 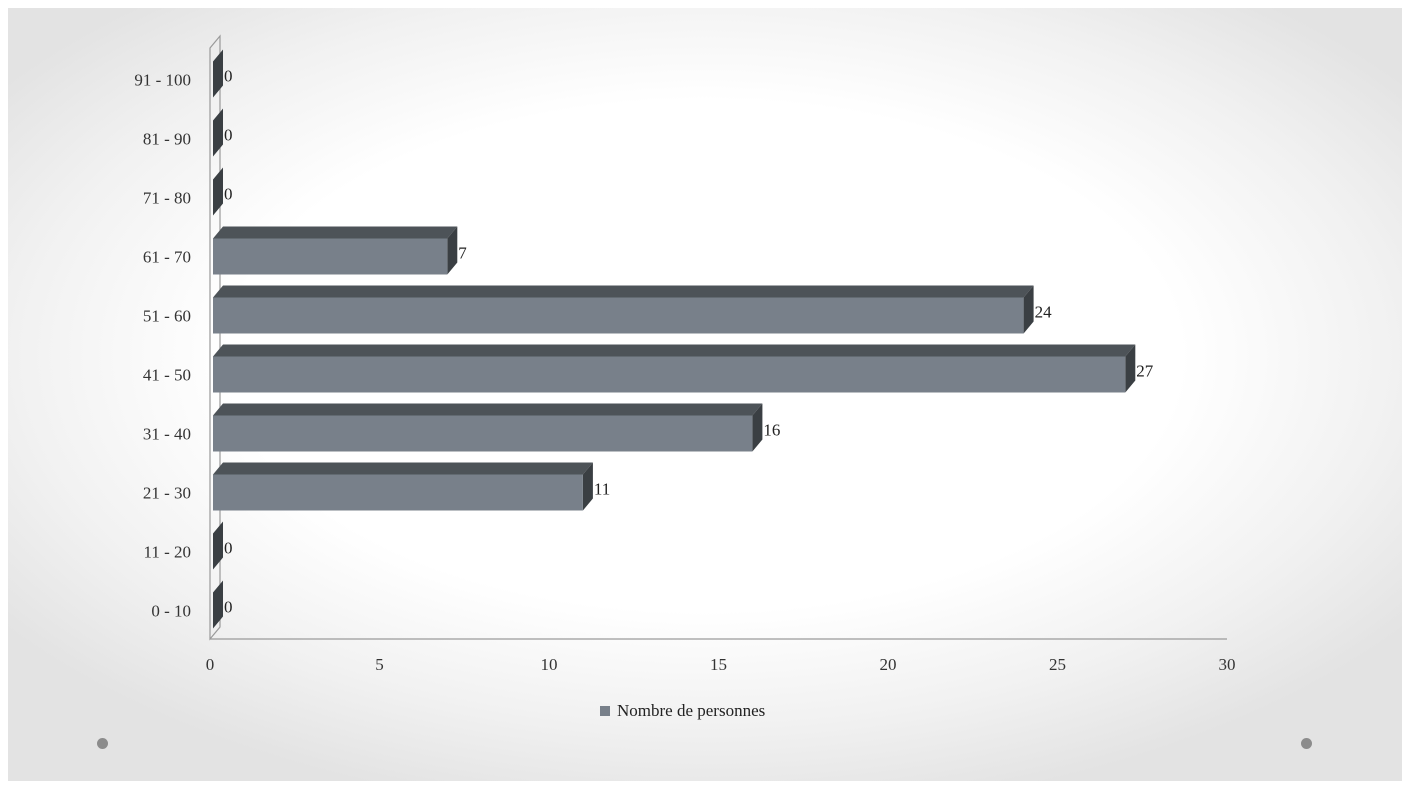 I want to click on legend-swatch, so click(x=605, y=711).